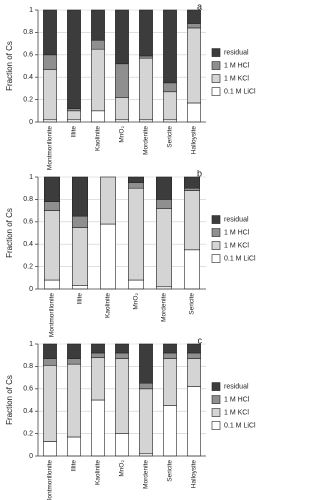 The height and width of the screenshot is (500, 320). Describe the element at coordinates (194, 140) in the screenshot. I see `x-tick-label: Halloysite` at that location.